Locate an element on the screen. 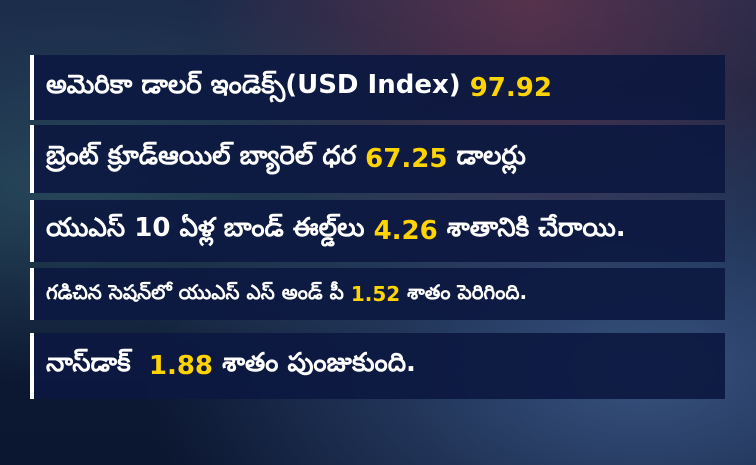 Image resolution: width=756 pixels, height=465 pixels. row-text: శాతం పెరిగింది. is located at coordinates (464, 291).